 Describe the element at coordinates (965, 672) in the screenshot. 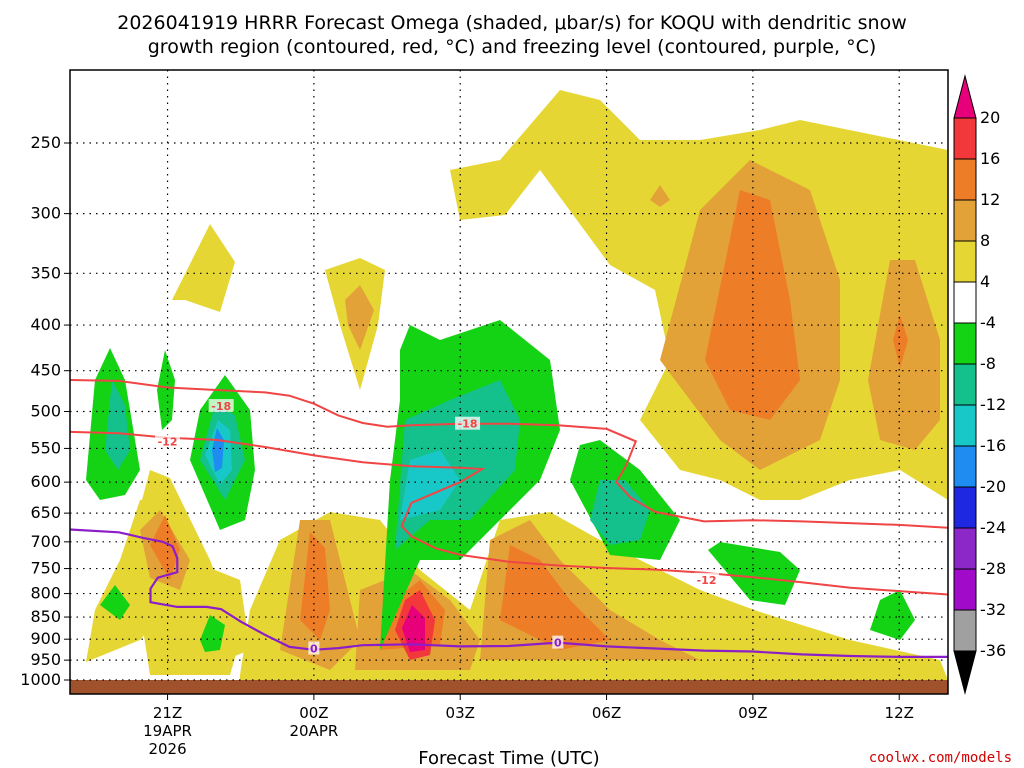

I see `colorbar-bottom-arrow` at that location.